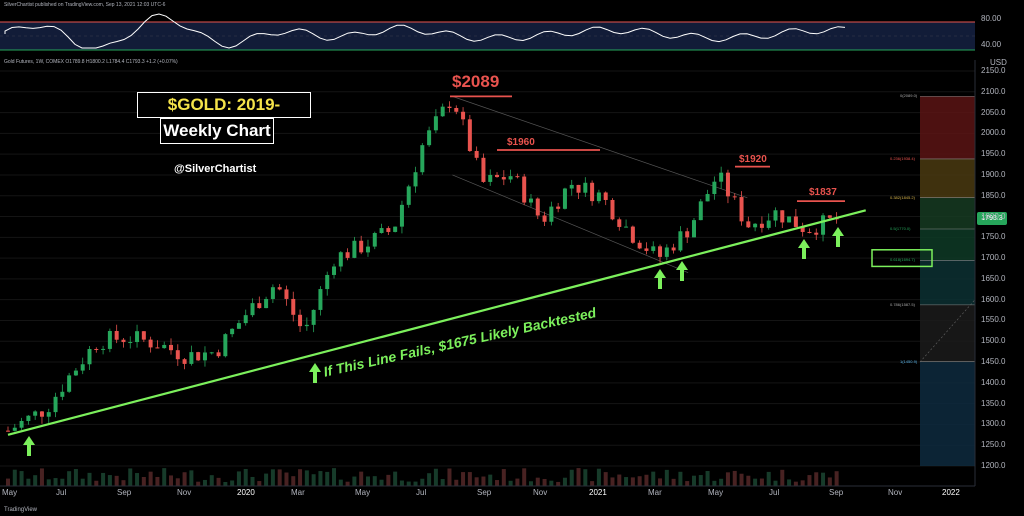 The image size is (1024, 516). What do you see at coordinates (993, 195) in the screenshot?
I see `price-tick: 1850.0` at bounding box center [993, 195].